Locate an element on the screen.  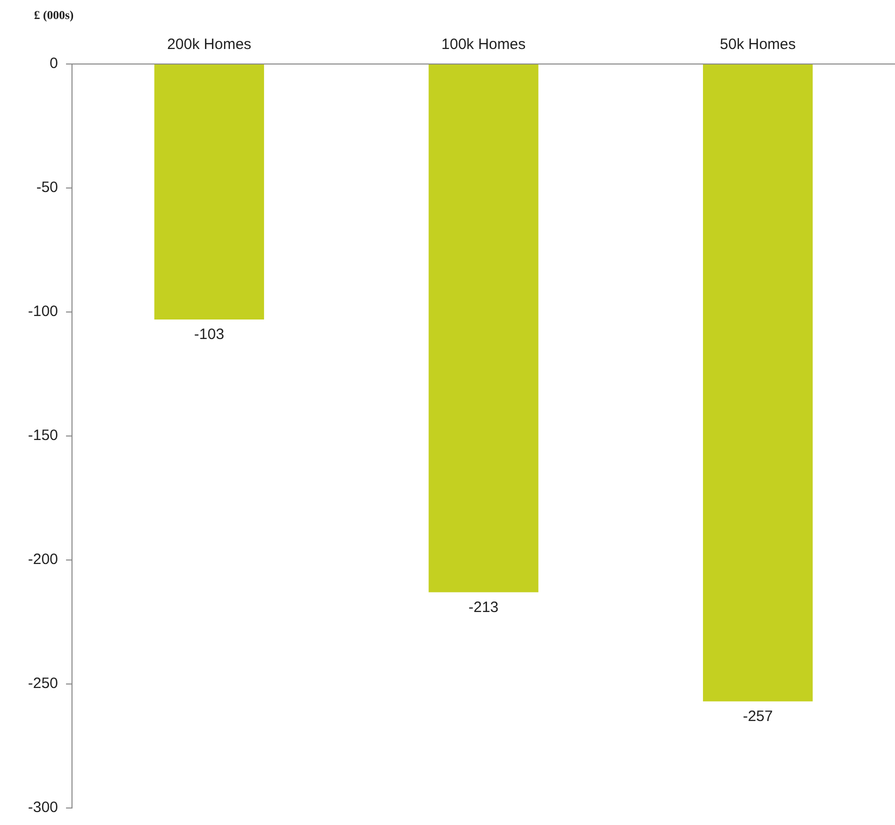
x-tick-label: 200k Homes is located at coordinates (209, 45).